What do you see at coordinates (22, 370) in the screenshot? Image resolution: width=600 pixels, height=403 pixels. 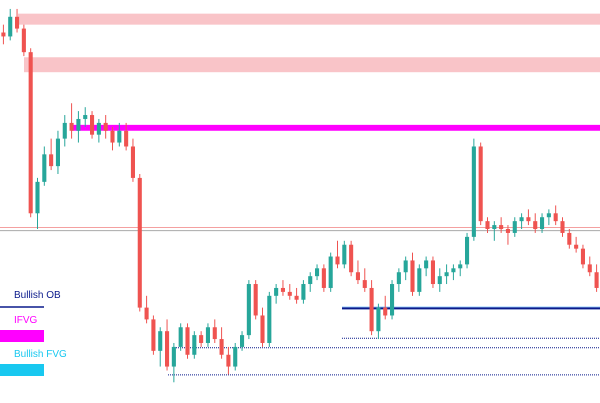 I see `legend-swatch` at bounding box center [22, 370].